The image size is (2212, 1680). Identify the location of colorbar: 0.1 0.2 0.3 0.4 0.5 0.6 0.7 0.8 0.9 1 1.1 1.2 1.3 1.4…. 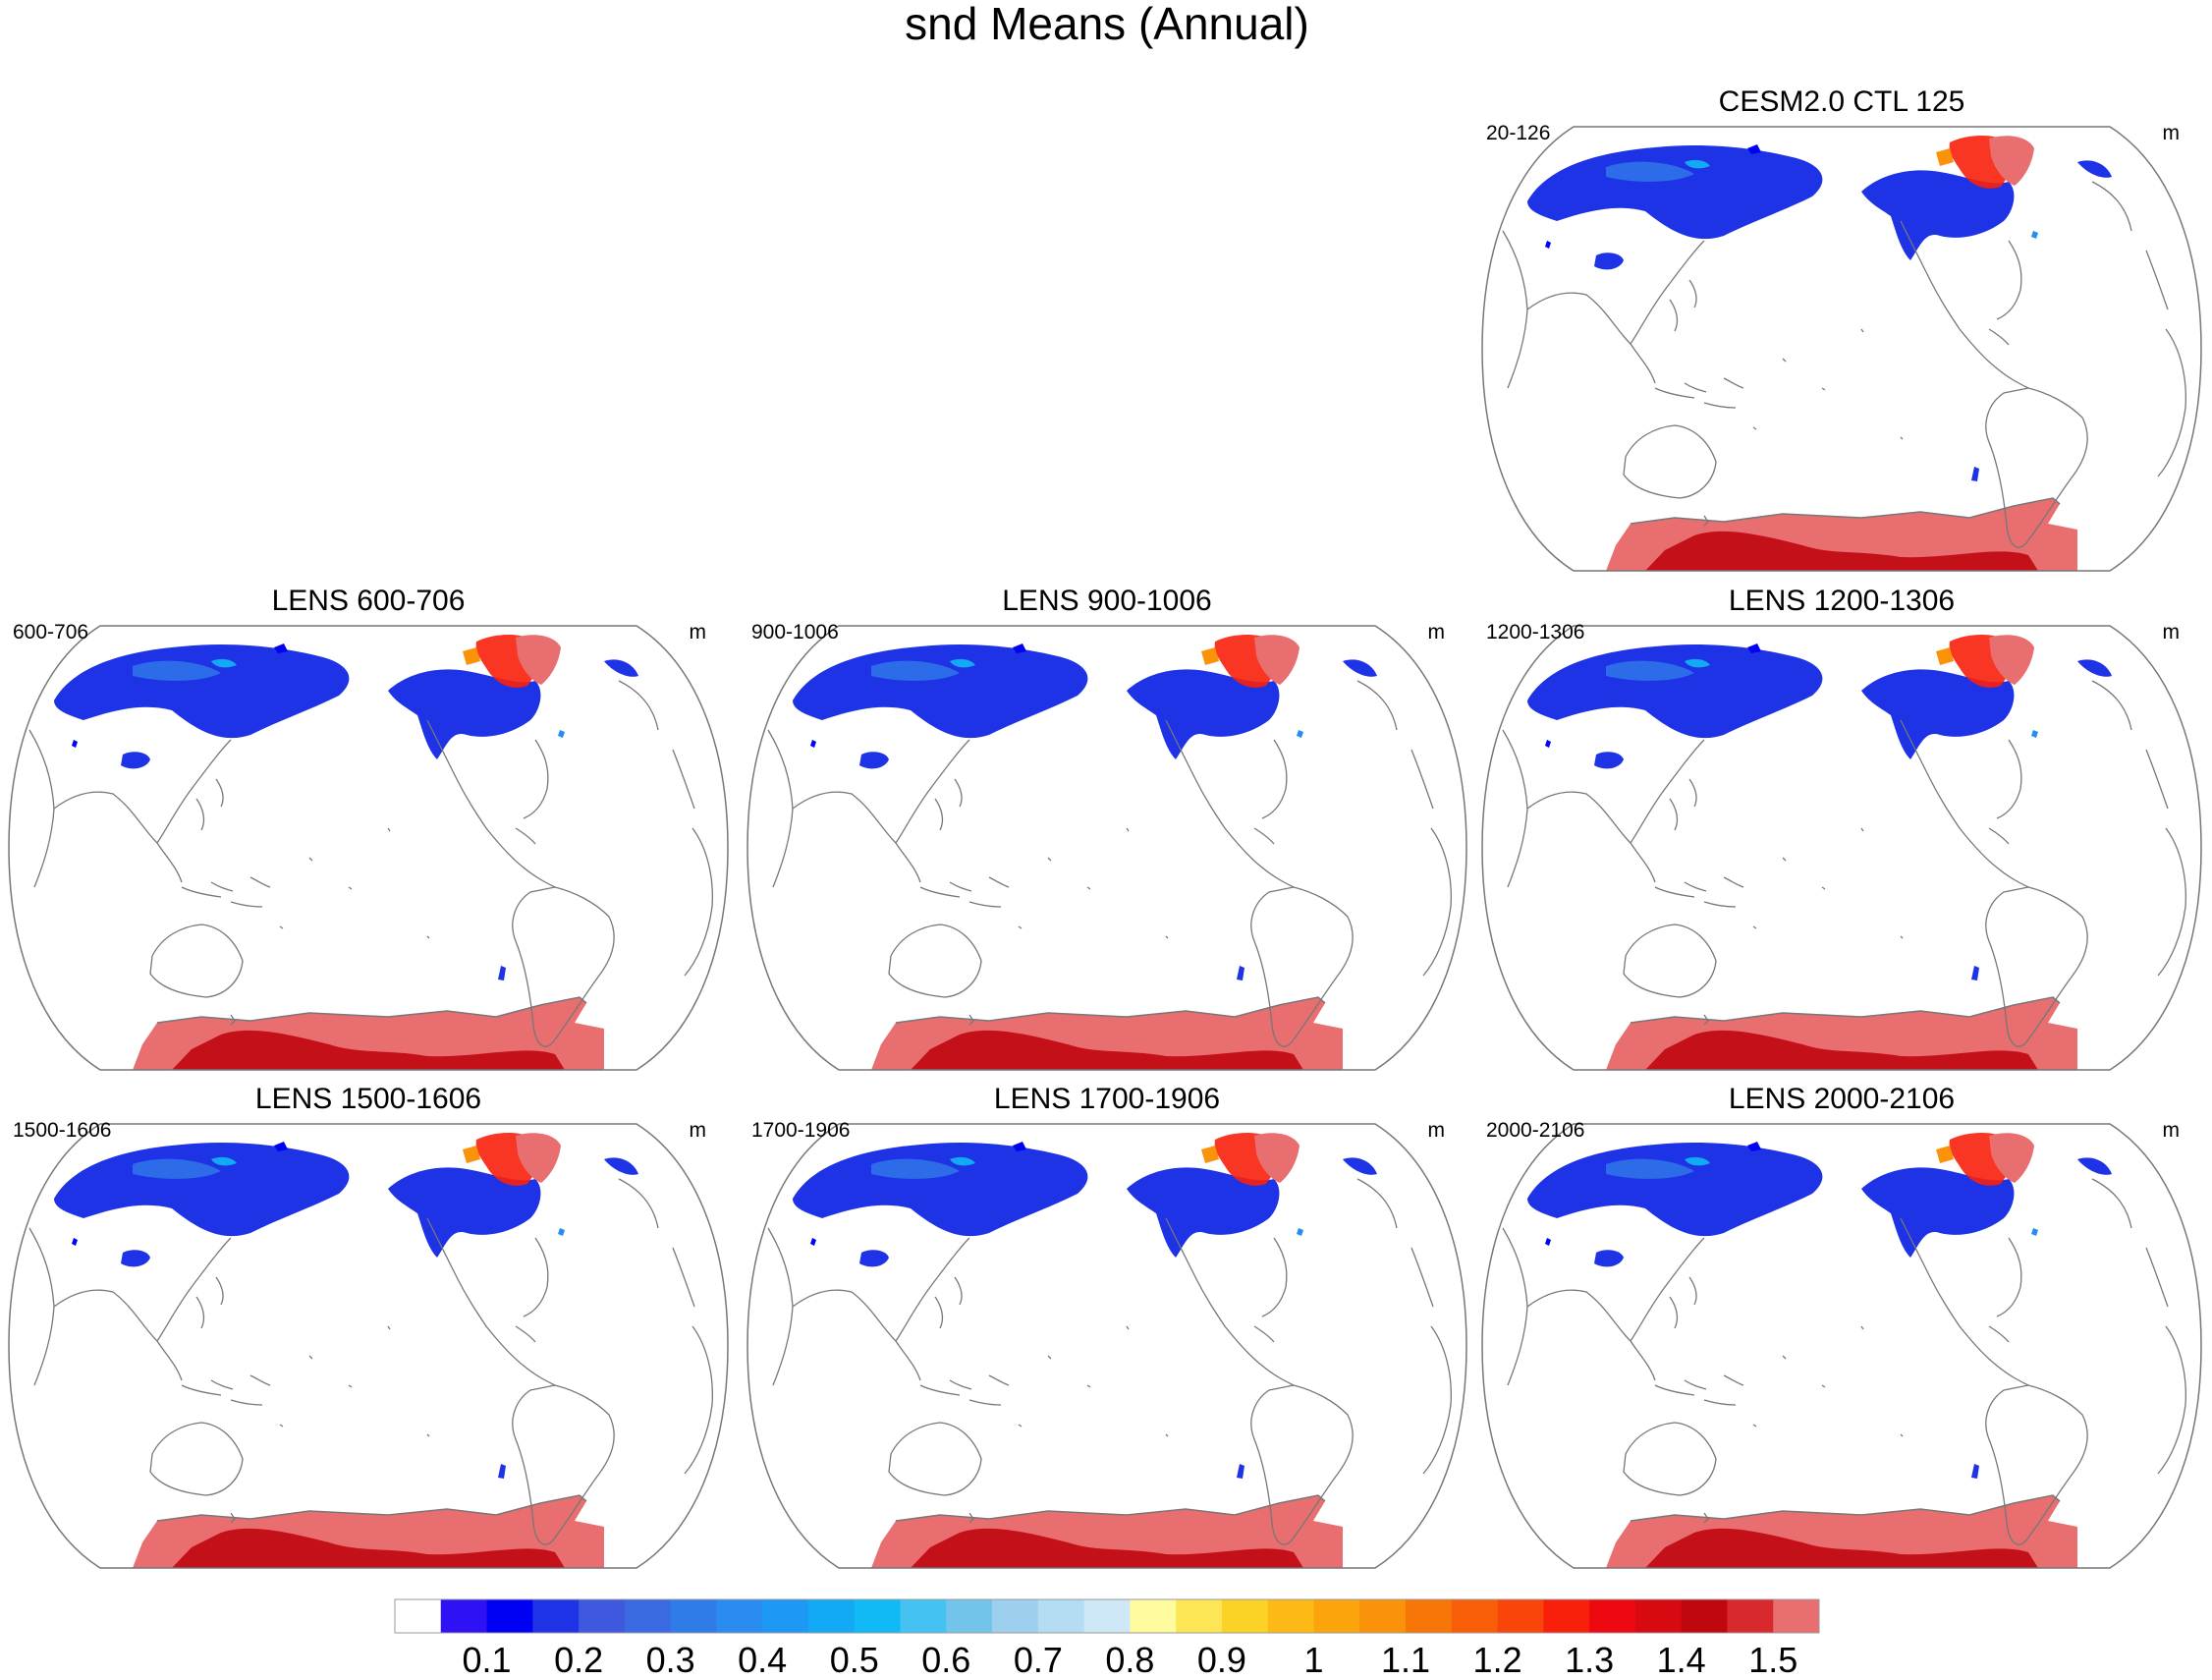
(1107, 1639).